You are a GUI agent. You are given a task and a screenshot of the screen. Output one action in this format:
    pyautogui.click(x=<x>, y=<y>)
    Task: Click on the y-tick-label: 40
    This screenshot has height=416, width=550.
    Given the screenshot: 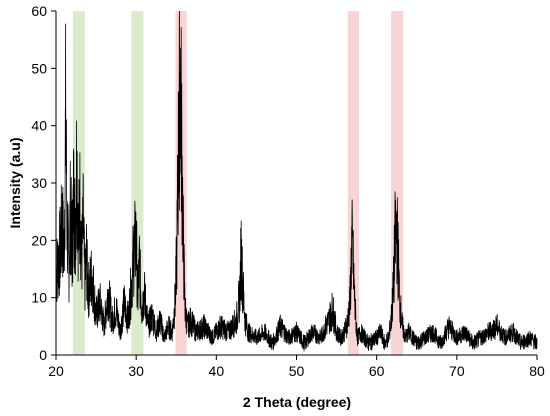 What is the action you would take?
    pyautogui.click(x=39, y=126)
    